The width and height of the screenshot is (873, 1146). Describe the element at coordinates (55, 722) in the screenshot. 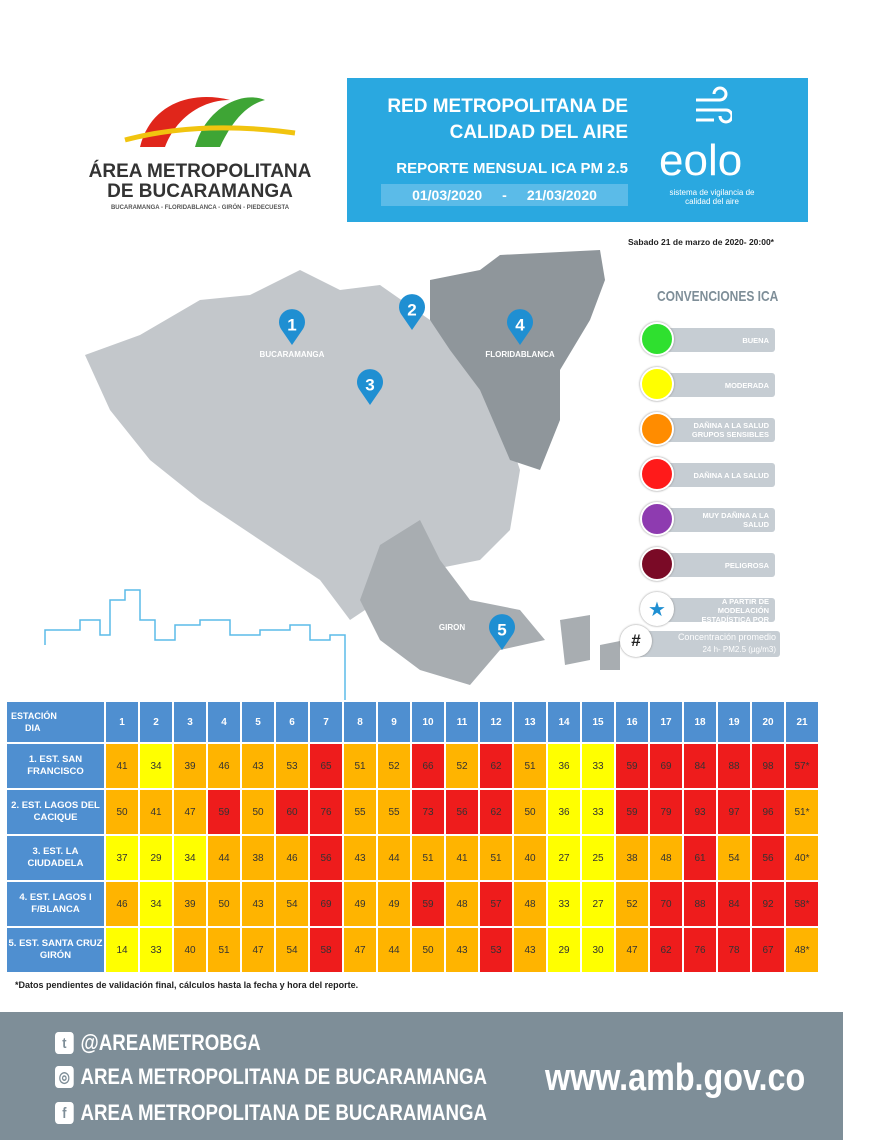

I see `station-header: ESTACIÓN DIA` at that location.